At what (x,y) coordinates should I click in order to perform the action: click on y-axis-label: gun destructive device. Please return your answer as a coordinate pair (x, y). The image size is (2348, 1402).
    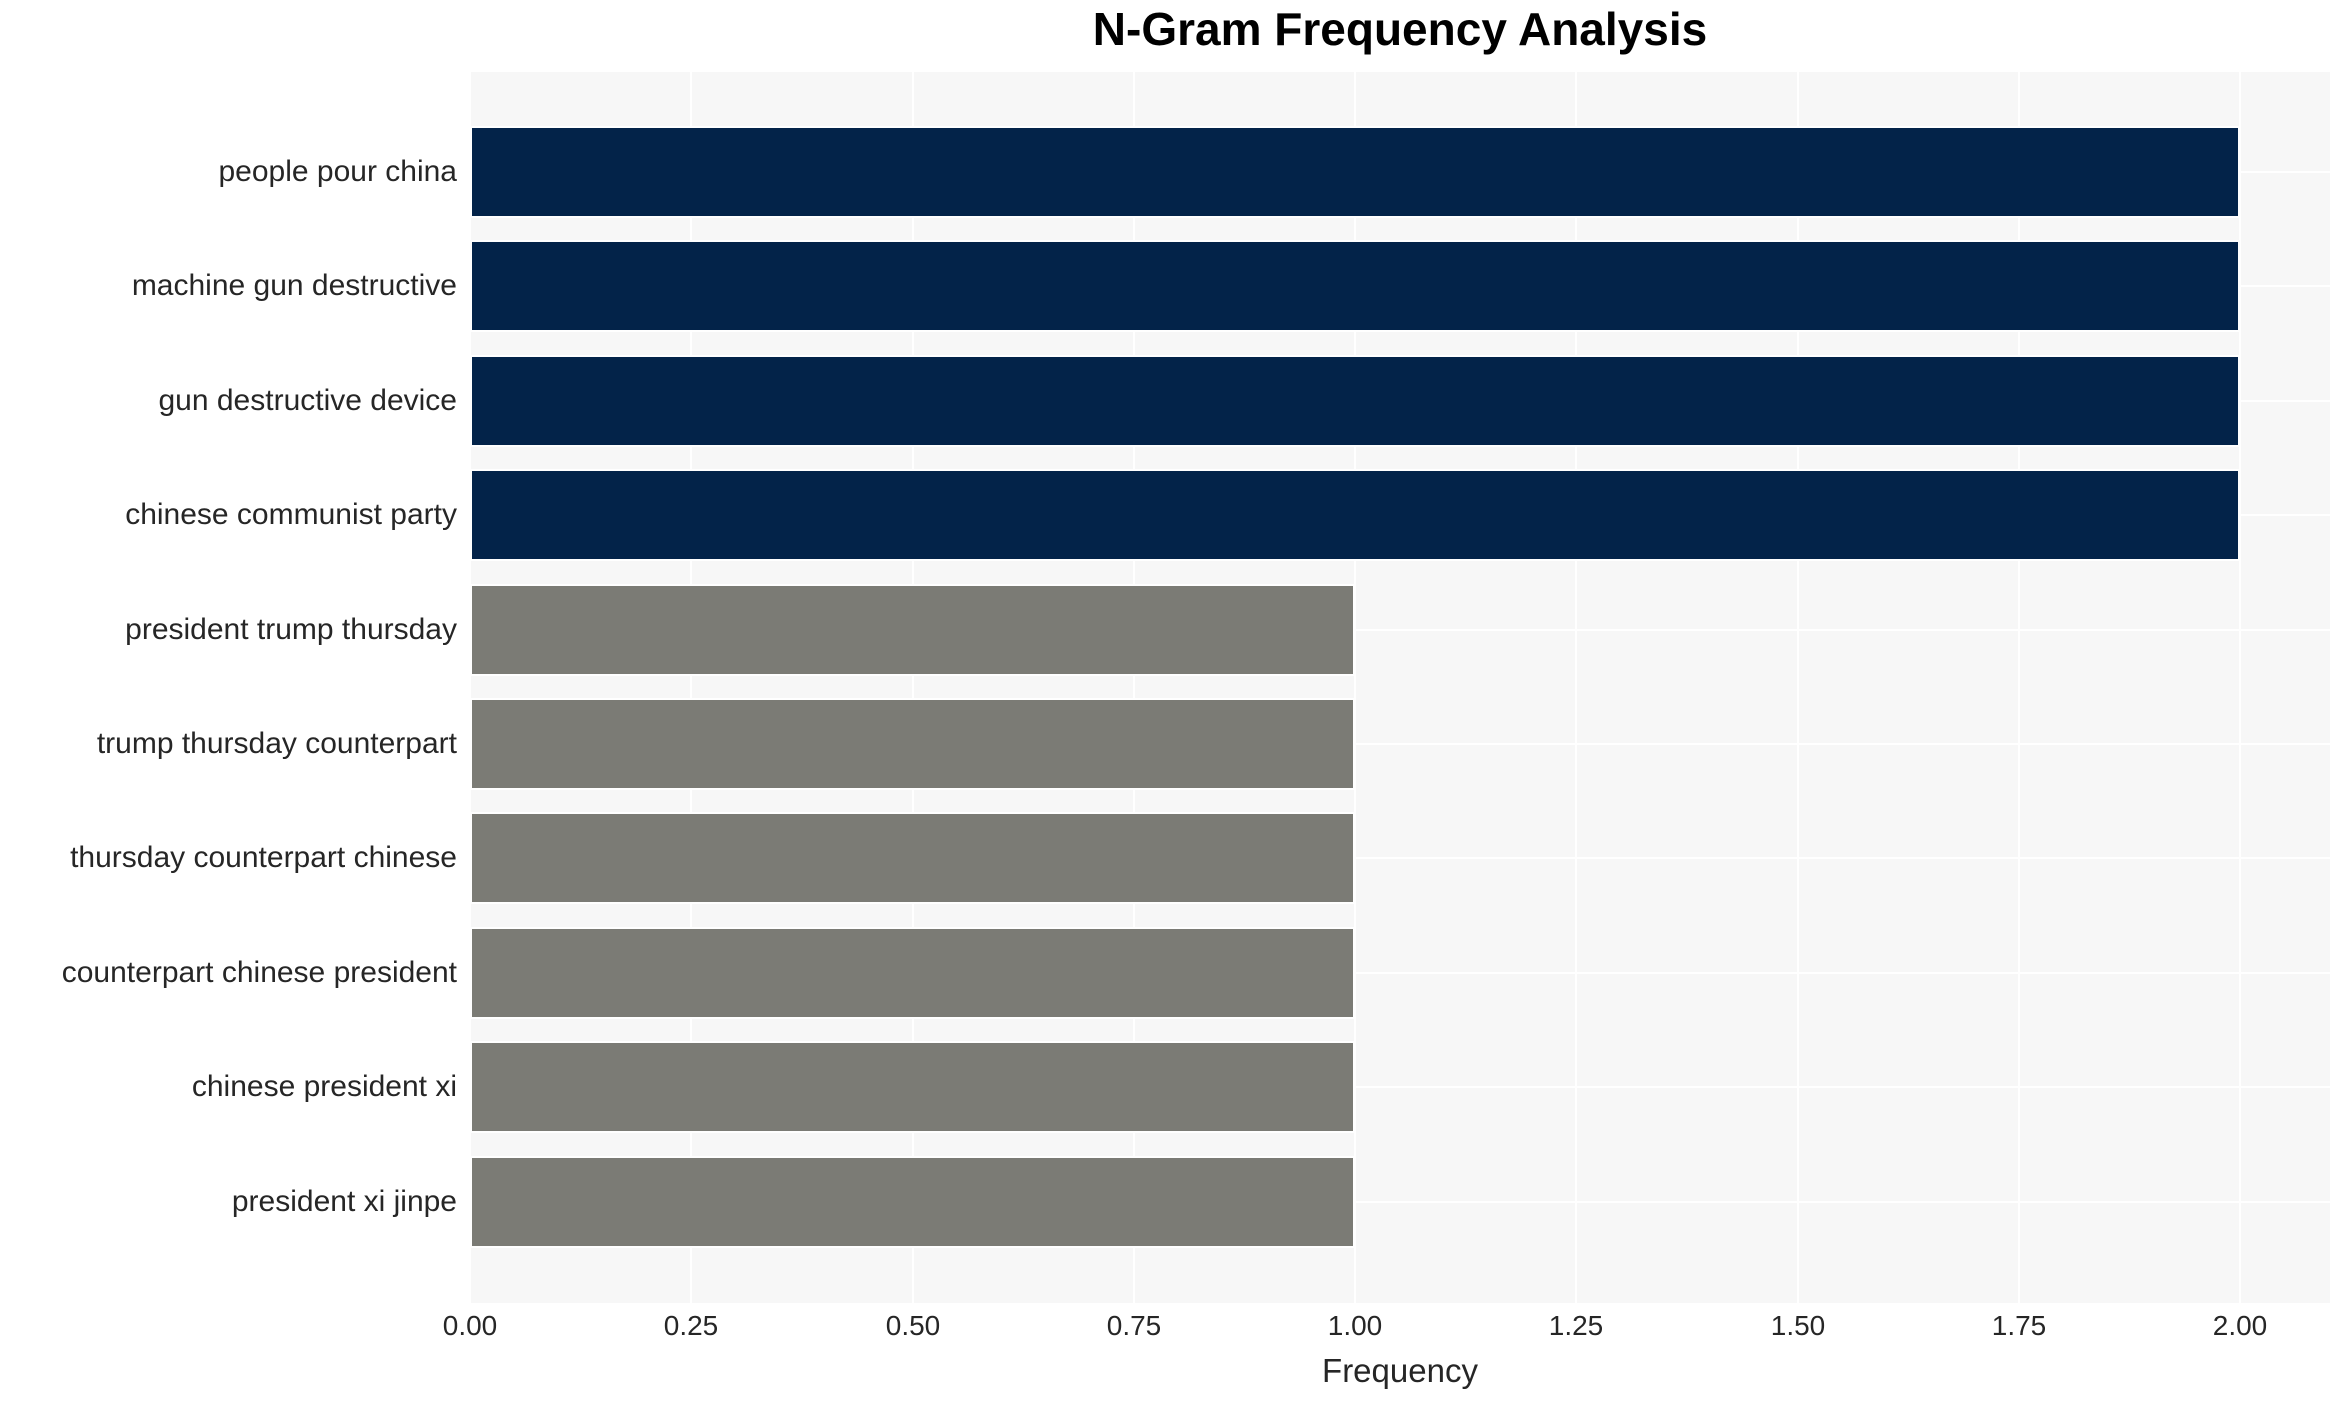
    Looking at the image, I should click on (307, 400).